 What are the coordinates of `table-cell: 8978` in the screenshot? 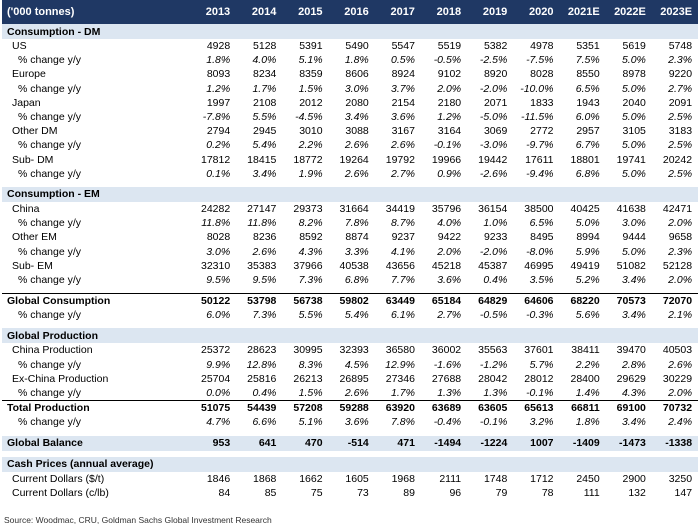 It's located at (634, 74).